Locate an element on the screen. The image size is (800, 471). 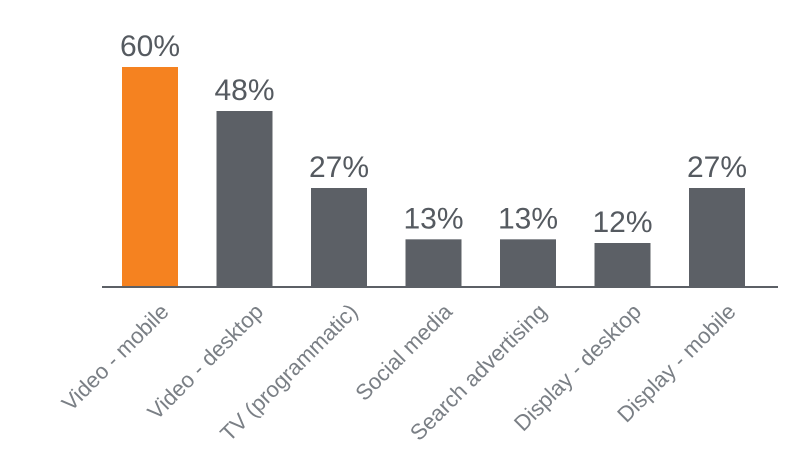
value-label-display-mobile: 27% is located at coordinates (717, 167).